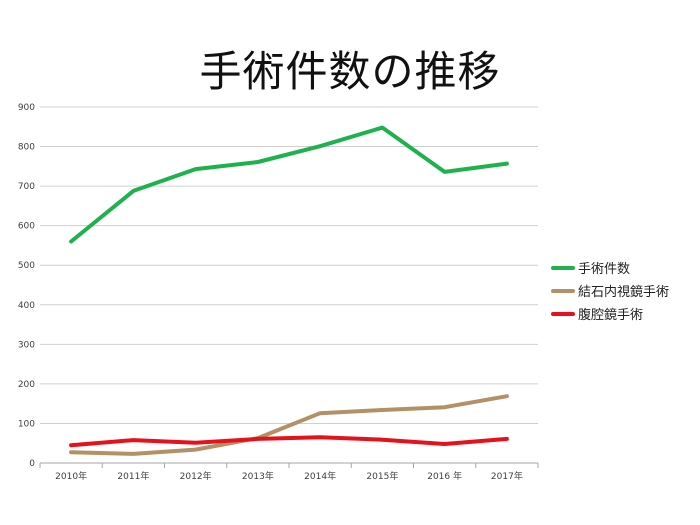  What do you see at coordinates (32, 464) in the screenshot?
I see `y-tick-label: 0` at bounding box center [32, 464].